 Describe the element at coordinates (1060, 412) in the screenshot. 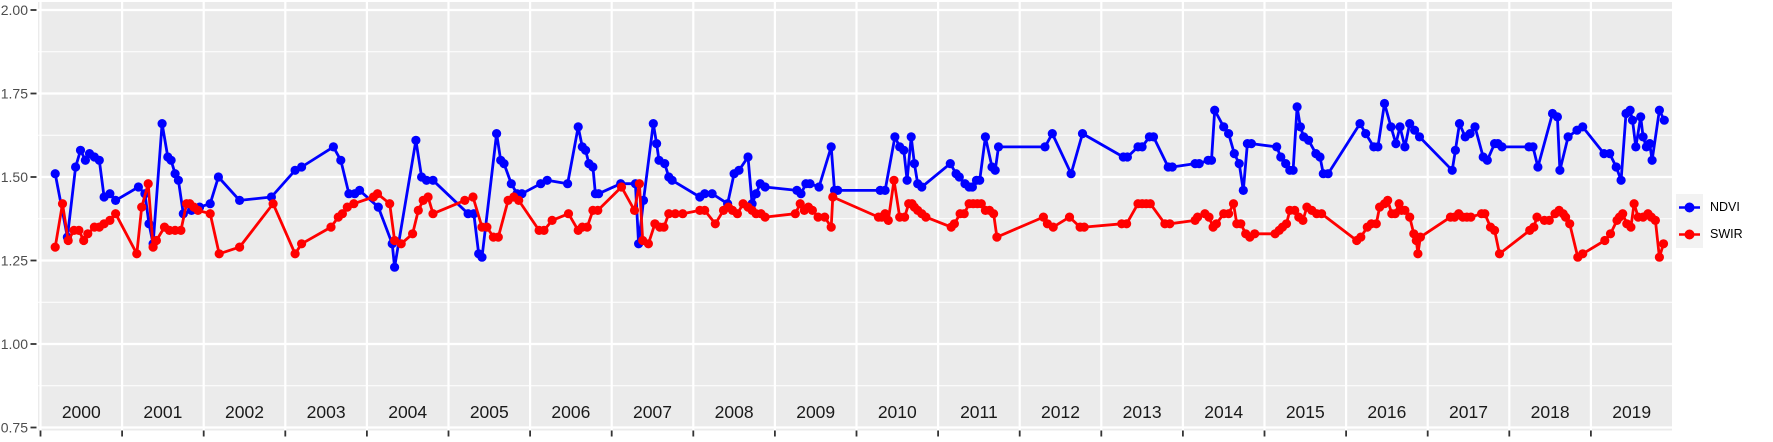

I see `x-tick-label: 2012` at that location.